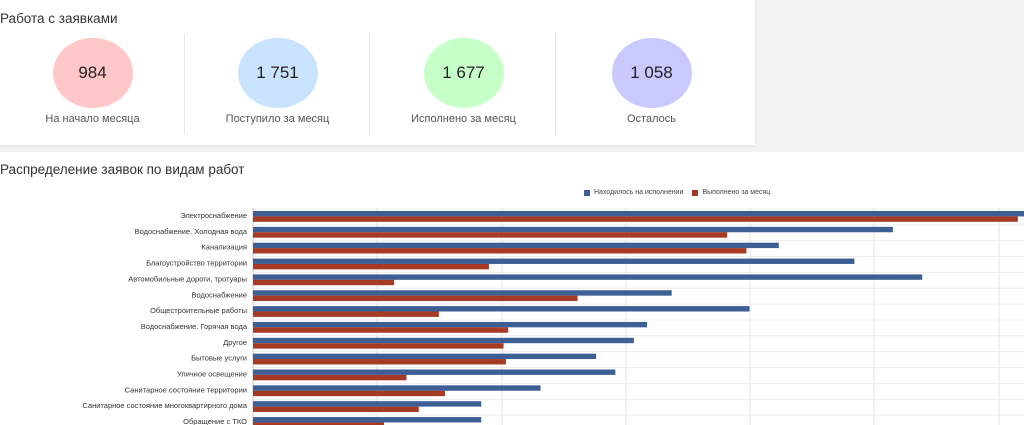  What do you see at coordinates (277, 119) in the screenshot?
I see `stat-label: Поступило за месяц` at bounding box center [277, 119].